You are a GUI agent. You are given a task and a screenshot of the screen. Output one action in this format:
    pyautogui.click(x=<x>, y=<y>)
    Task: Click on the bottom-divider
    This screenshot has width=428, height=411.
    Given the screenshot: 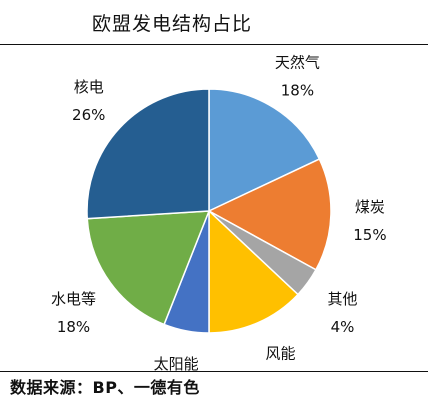 What is the action you would take?
    pyautogui.click(x=214, y=371)
    